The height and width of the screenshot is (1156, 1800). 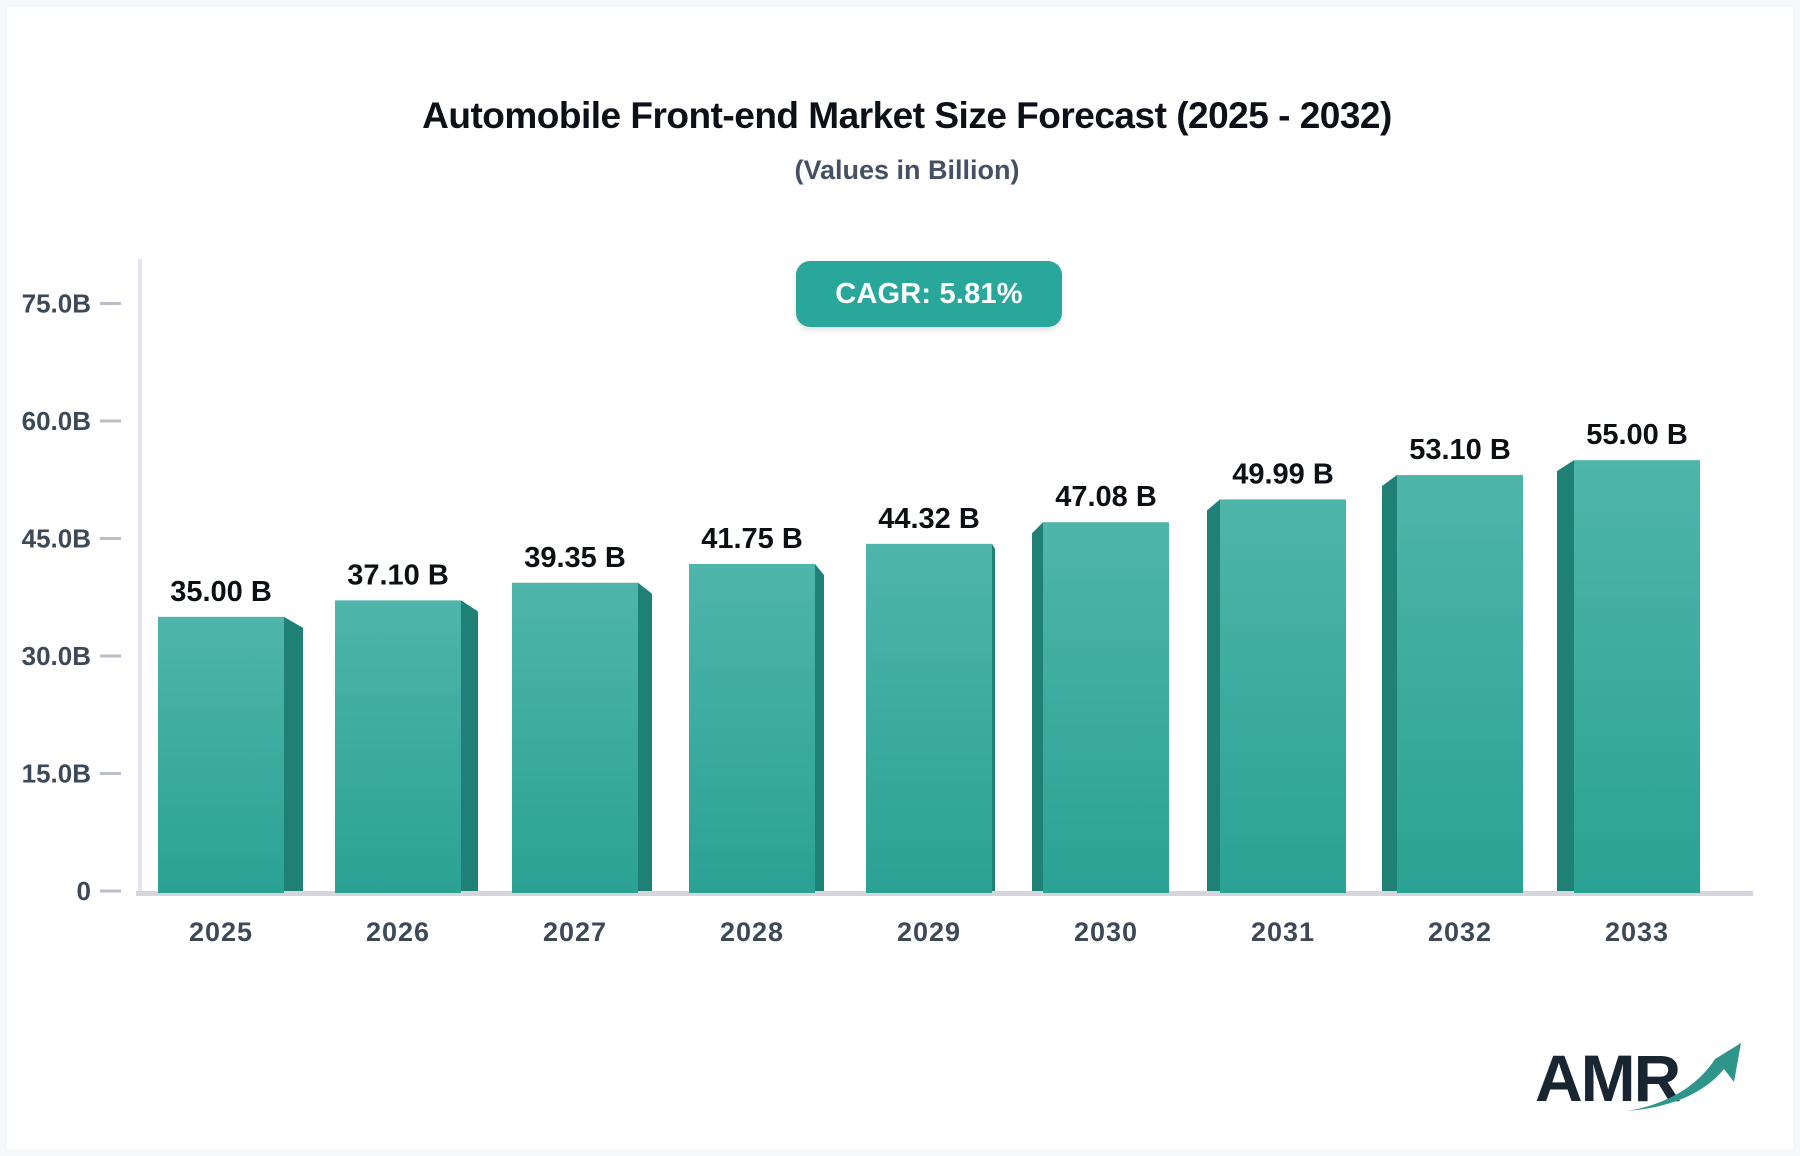 I want to click on bar-side-2032, so click(x=1389, y=683).